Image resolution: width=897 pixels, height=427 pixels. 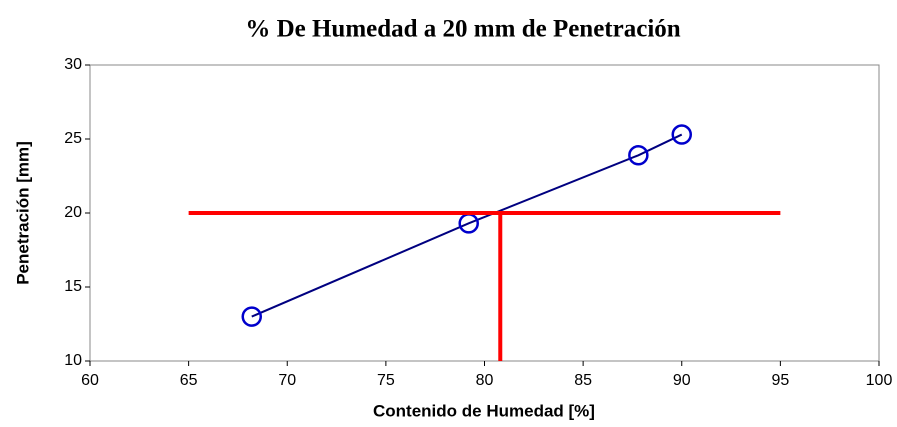 What do you see at coordinates (73, 212) in the screenshot?
I see `y-tick-label: 20` at bounding box center [73, 212].